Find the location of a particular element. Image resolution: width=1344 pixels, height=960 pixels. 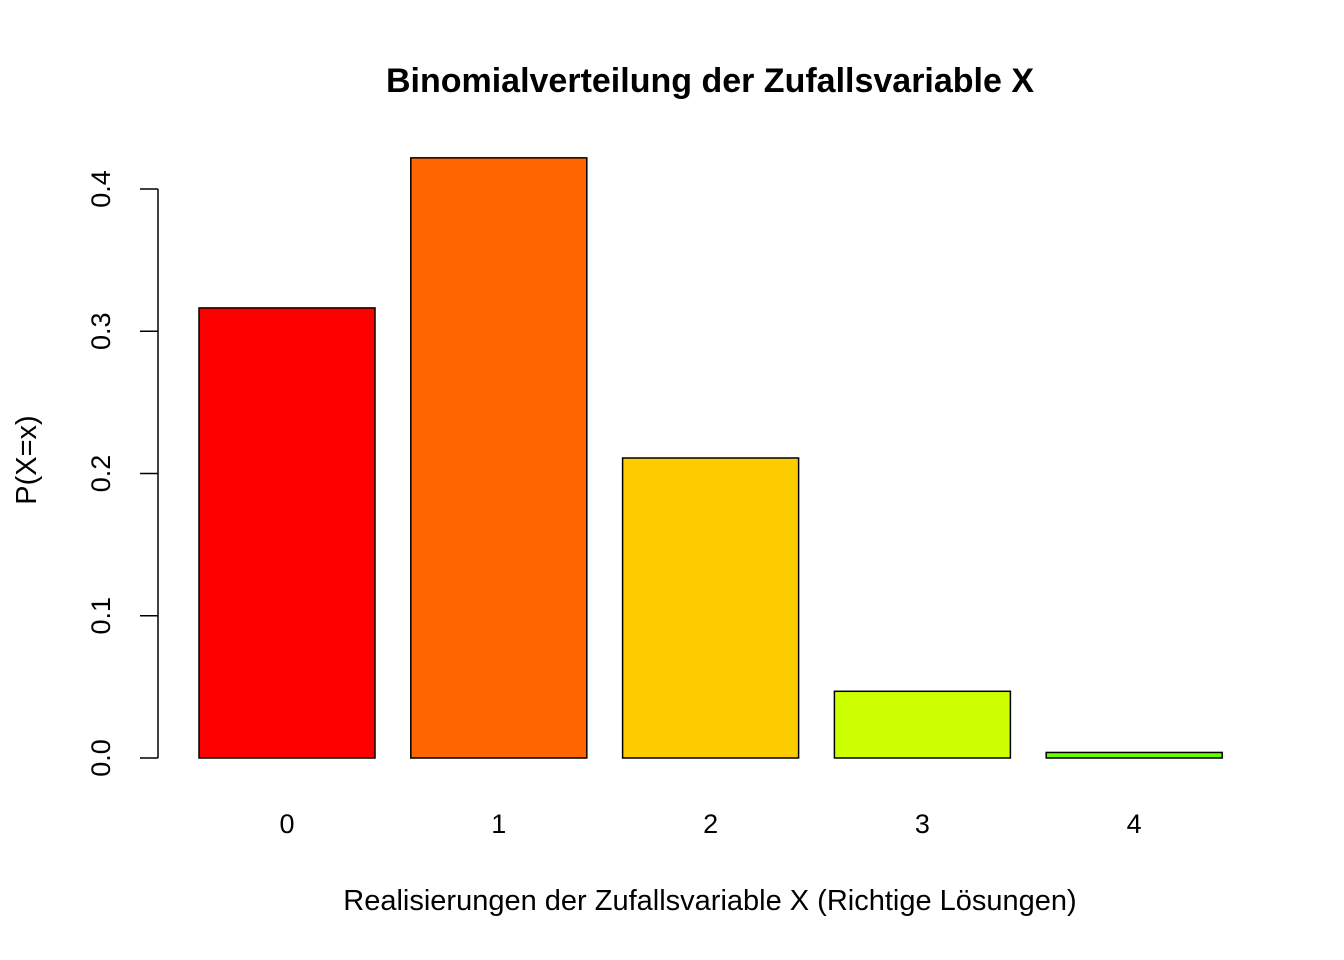

y-tick-label: 0.0 is located at coordinates (101, 758).